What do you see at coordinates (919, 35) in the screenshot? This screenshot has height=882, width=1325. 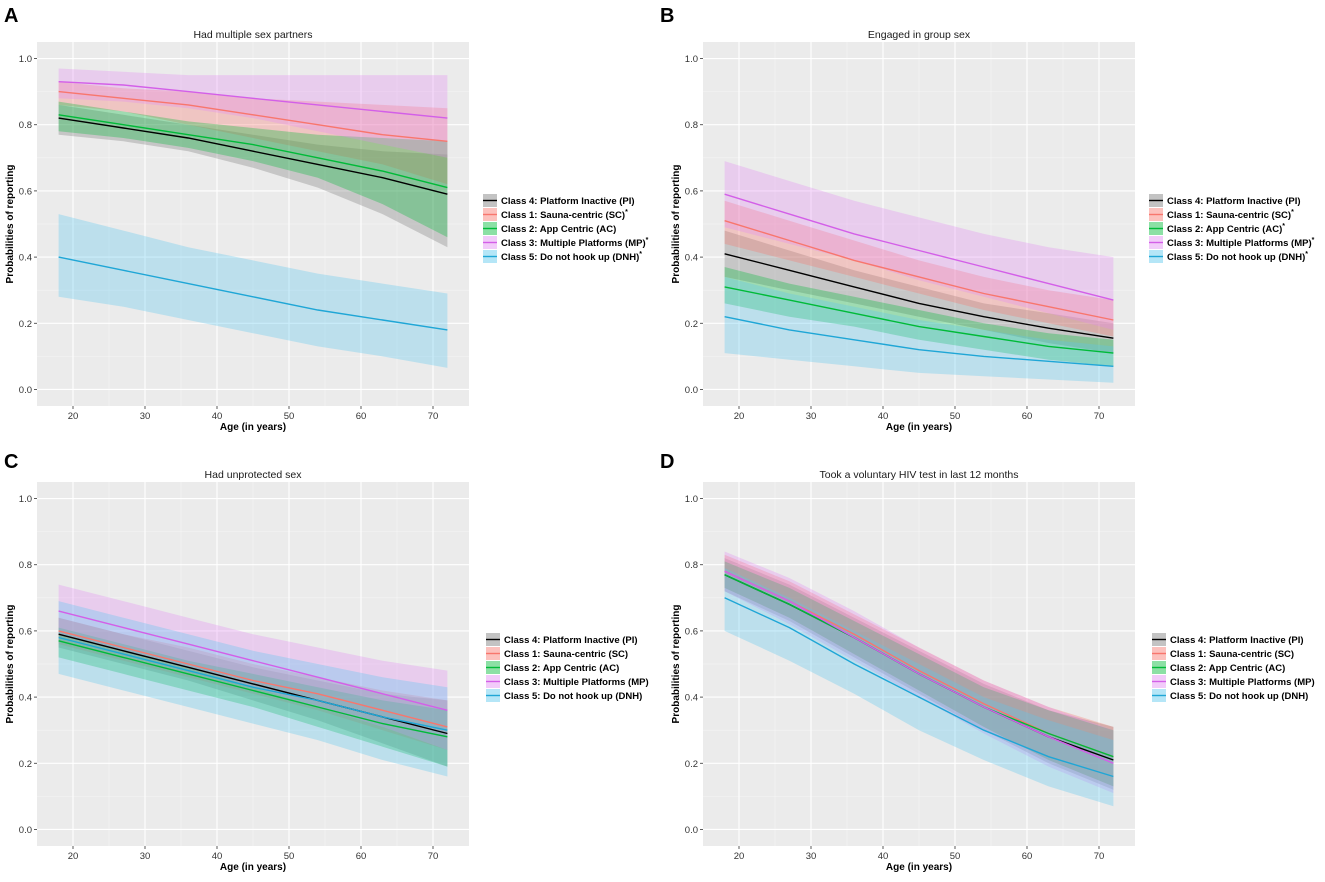 I see `panel-title: Engaged in group sex` at bounding box center [919, 35].